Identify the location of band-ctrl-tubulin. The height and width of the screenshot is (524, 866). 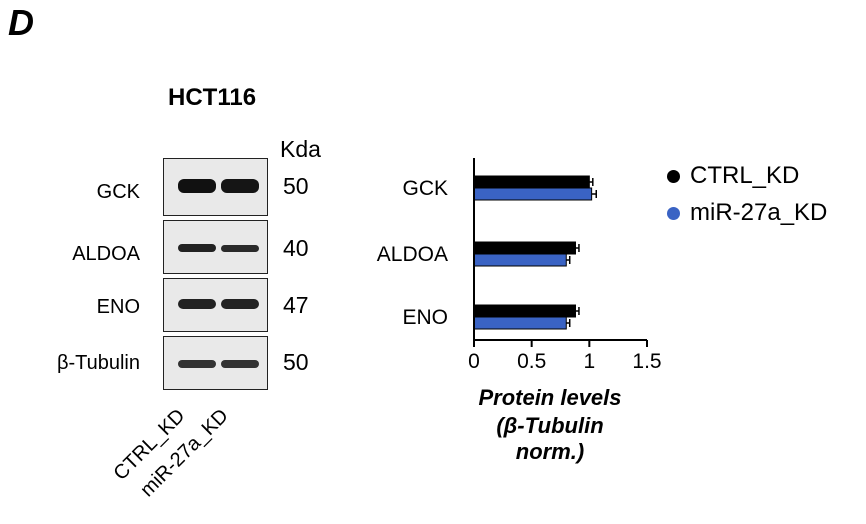
(197, 364).